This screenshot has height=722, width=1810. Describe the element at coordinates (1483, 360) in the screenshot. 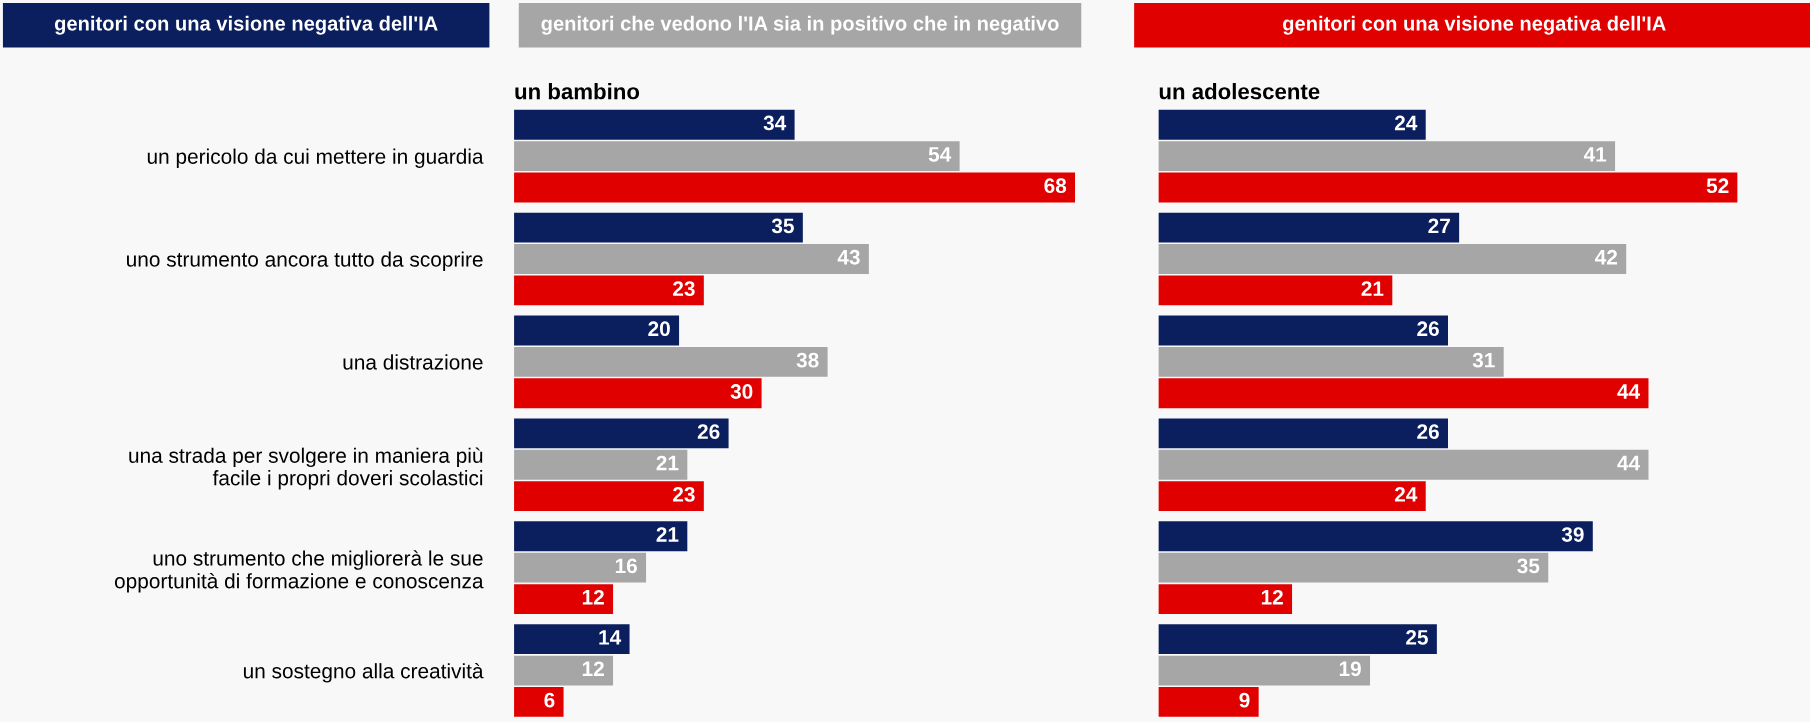

I see `data-label: 31` at that location.